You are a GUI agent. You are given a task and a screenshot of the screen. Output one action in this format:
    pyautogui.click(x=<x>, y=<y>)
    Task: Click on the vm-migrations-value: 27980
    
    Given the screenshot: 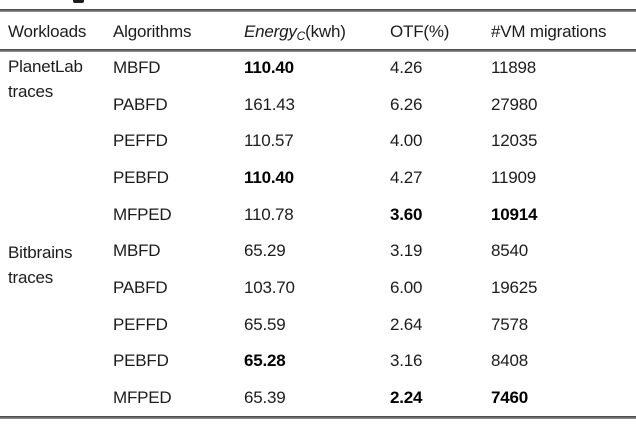 What is the action you would take?
    pyautogui.click(x=514, y=104)
    